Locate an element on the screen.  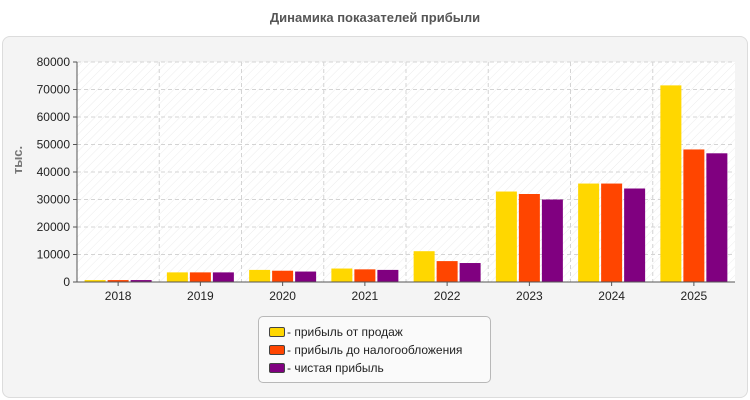
x-tick-label: 2023 is located at coordinates (529, 296).